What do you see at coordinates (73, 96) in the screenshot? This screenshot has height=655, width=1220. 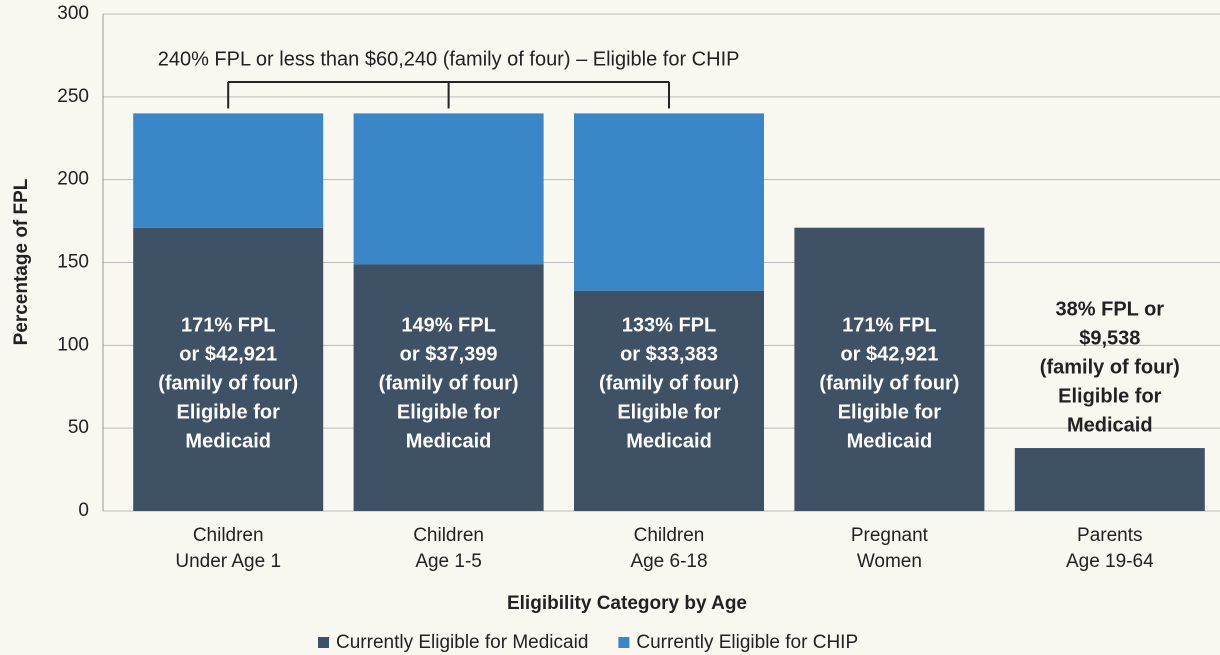 I see `y-tick-label: 250` at bounding box center [73, 96].